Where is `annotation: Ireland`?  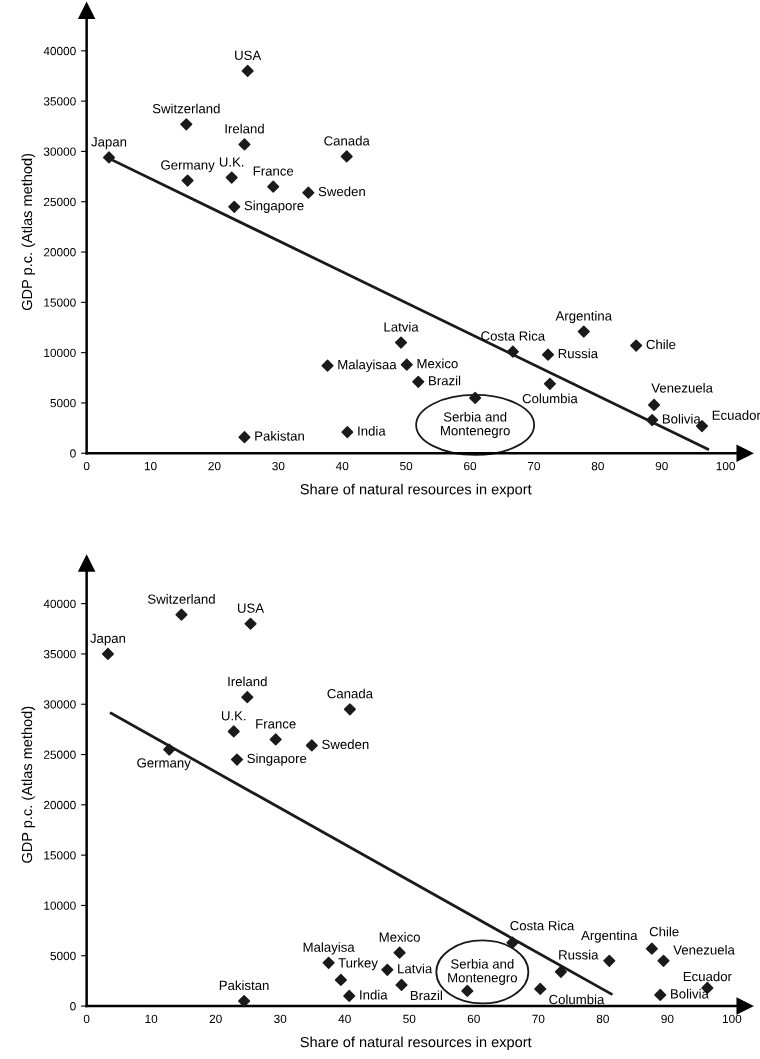
annotation: Ireland is located at coordinates (244, 128).